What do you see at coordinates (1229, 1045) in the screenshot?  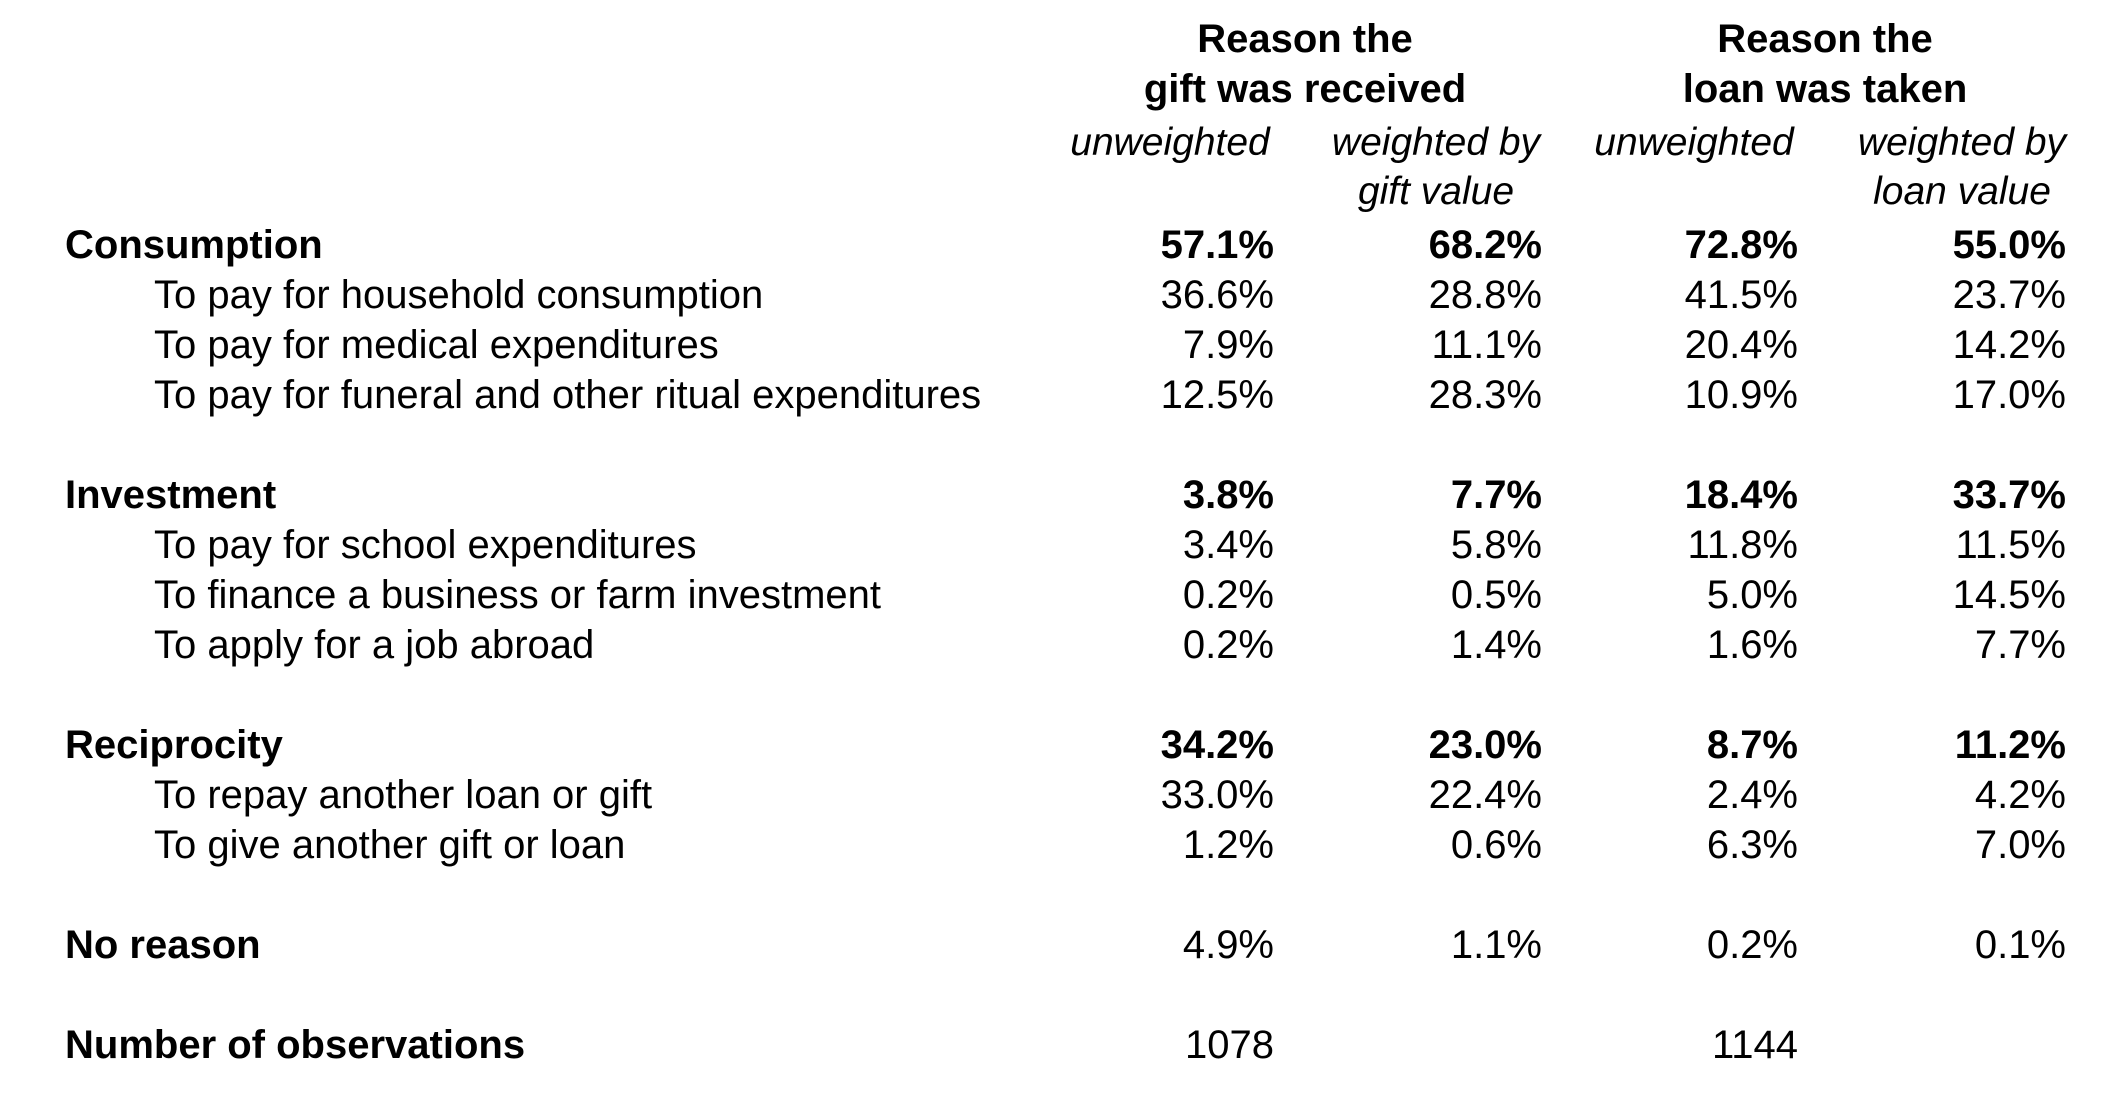 I see `gift-observations-cell: 1078` at bounding box center [1229, 1045].